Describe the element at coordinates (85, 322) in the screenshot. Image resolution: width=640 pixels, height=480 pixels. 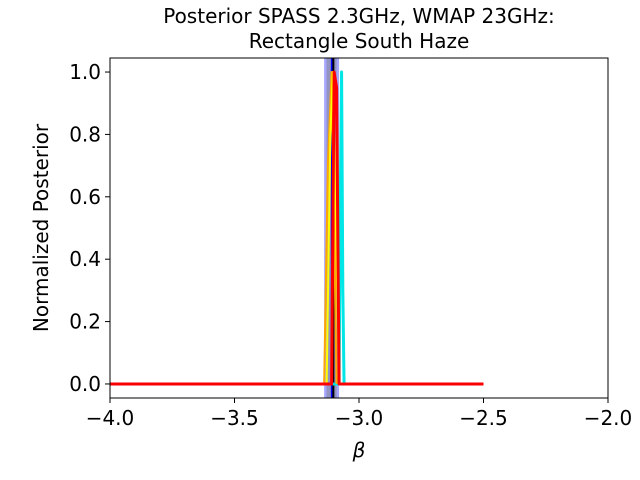
I see `y-tick-label: 0.2` at that location.